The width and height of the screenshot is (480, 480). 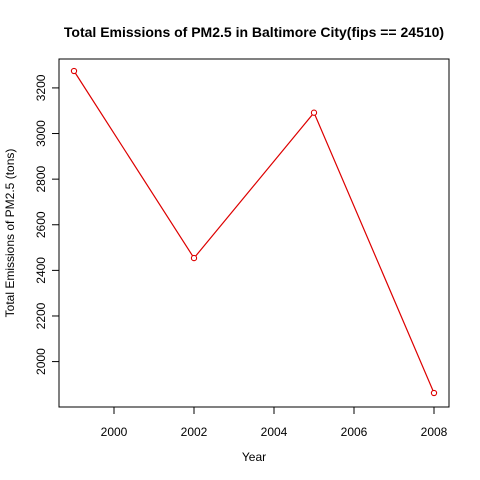 What do you see at coordinates (41, 224) in the screenshot?
I see `y-tick-label: 2600` at bounding box center [41, 224].